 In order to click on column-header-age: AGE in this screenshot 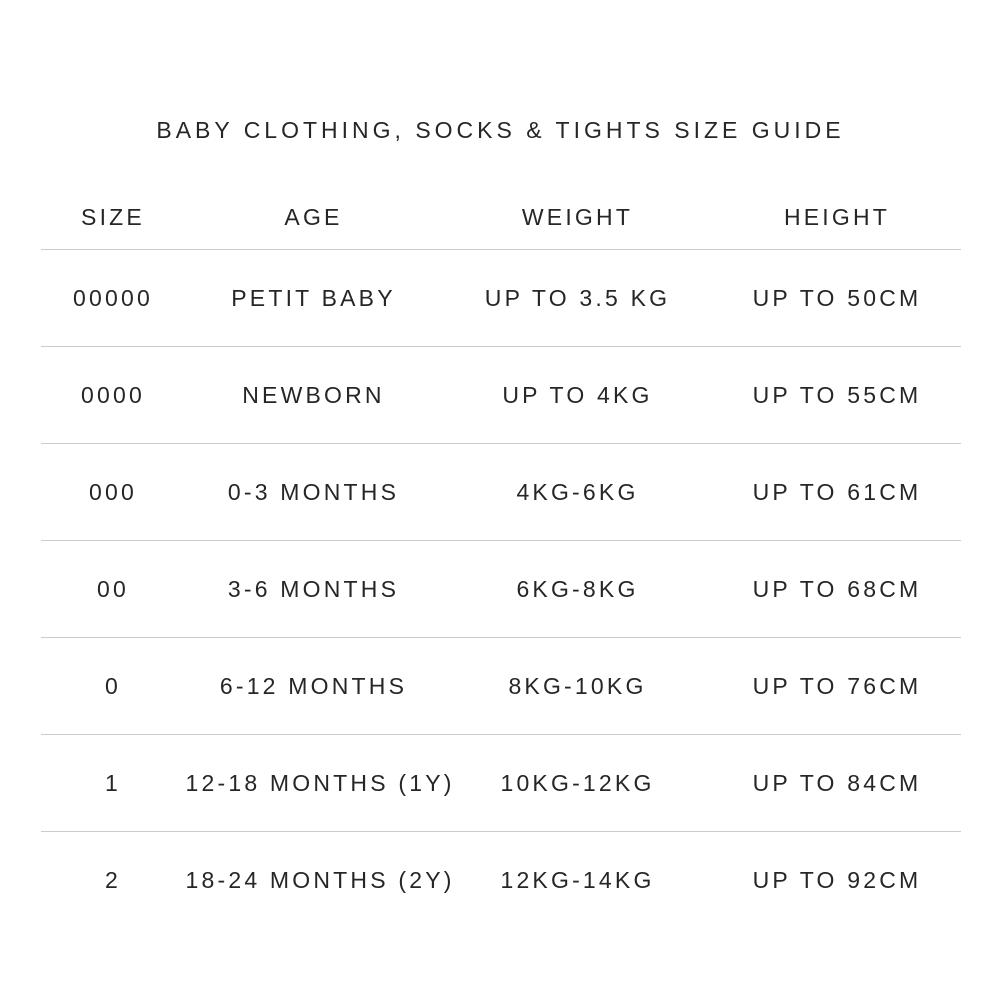, I will do `click(313, 217)`.